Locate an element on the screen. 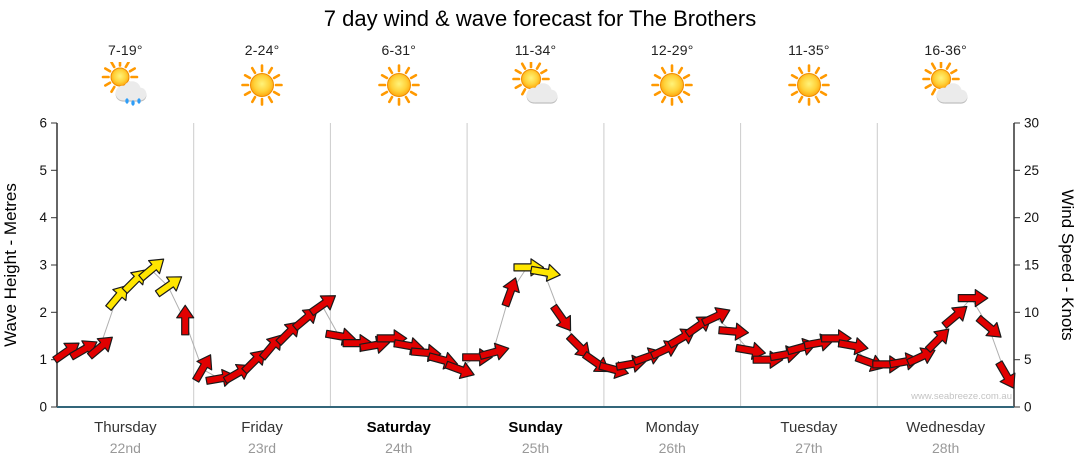  day-footer-monday: Monday 26th is located at coordinates (672, 437).